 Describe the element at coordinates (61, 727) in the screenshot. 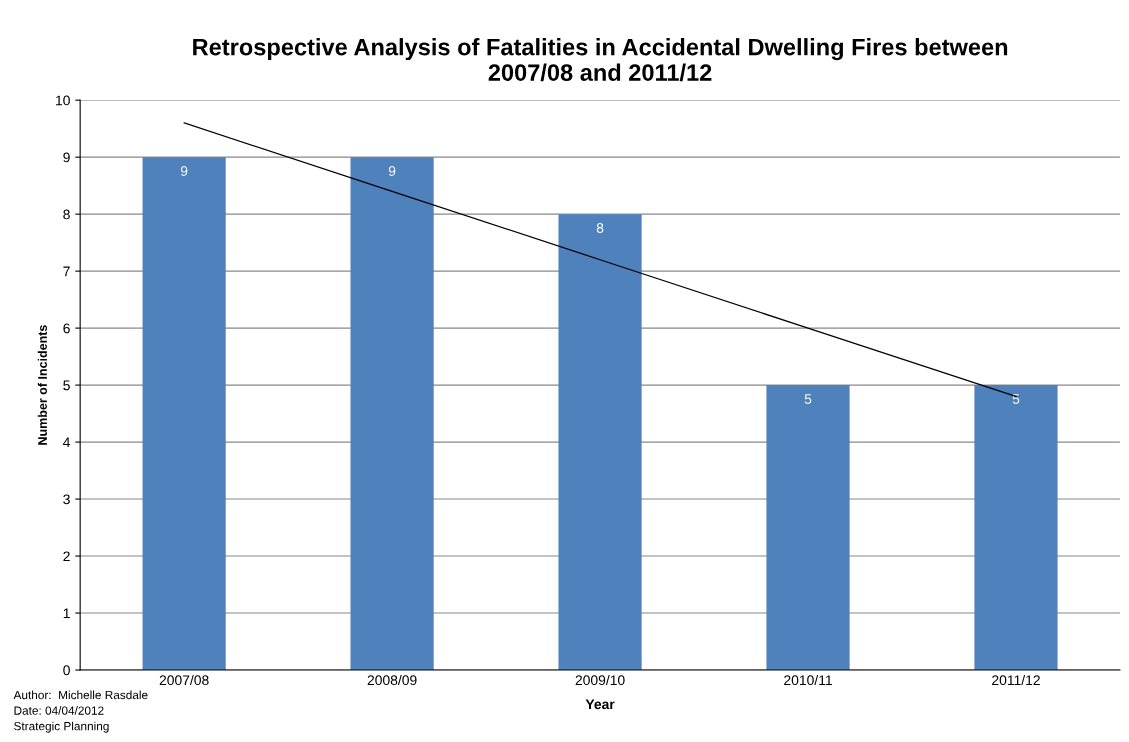

I see `text: Strategic Planning` at that location.